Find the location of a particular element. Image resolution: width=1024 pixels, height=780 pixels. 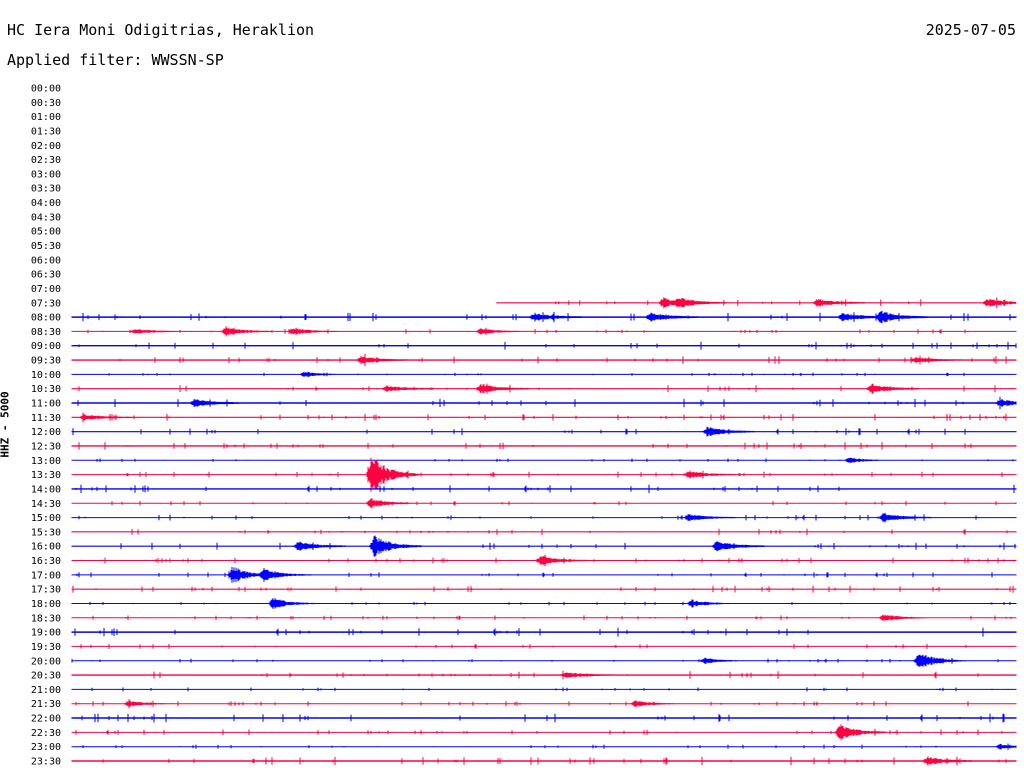

row-time-label: 15:00 is located at coordinates (46, 518).